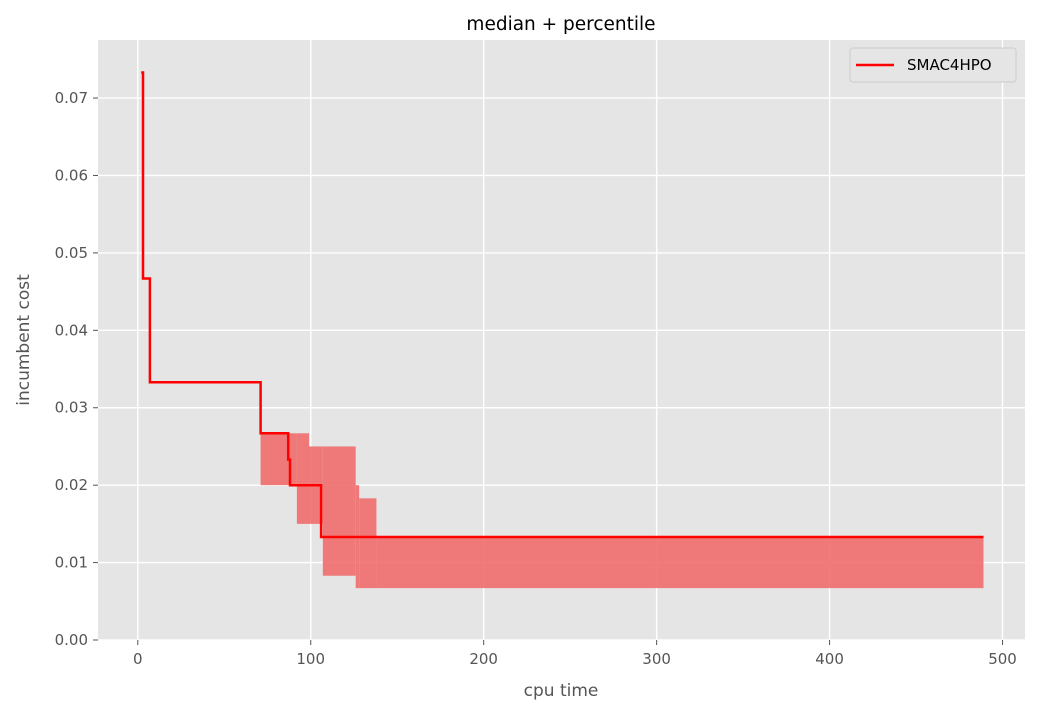 The height and width of the screenshot is (715, 1040). What do you see at coordinates (310, 659) in the screenshot?
I see `x-tick-label: 100` at bounding box center [310, 659].